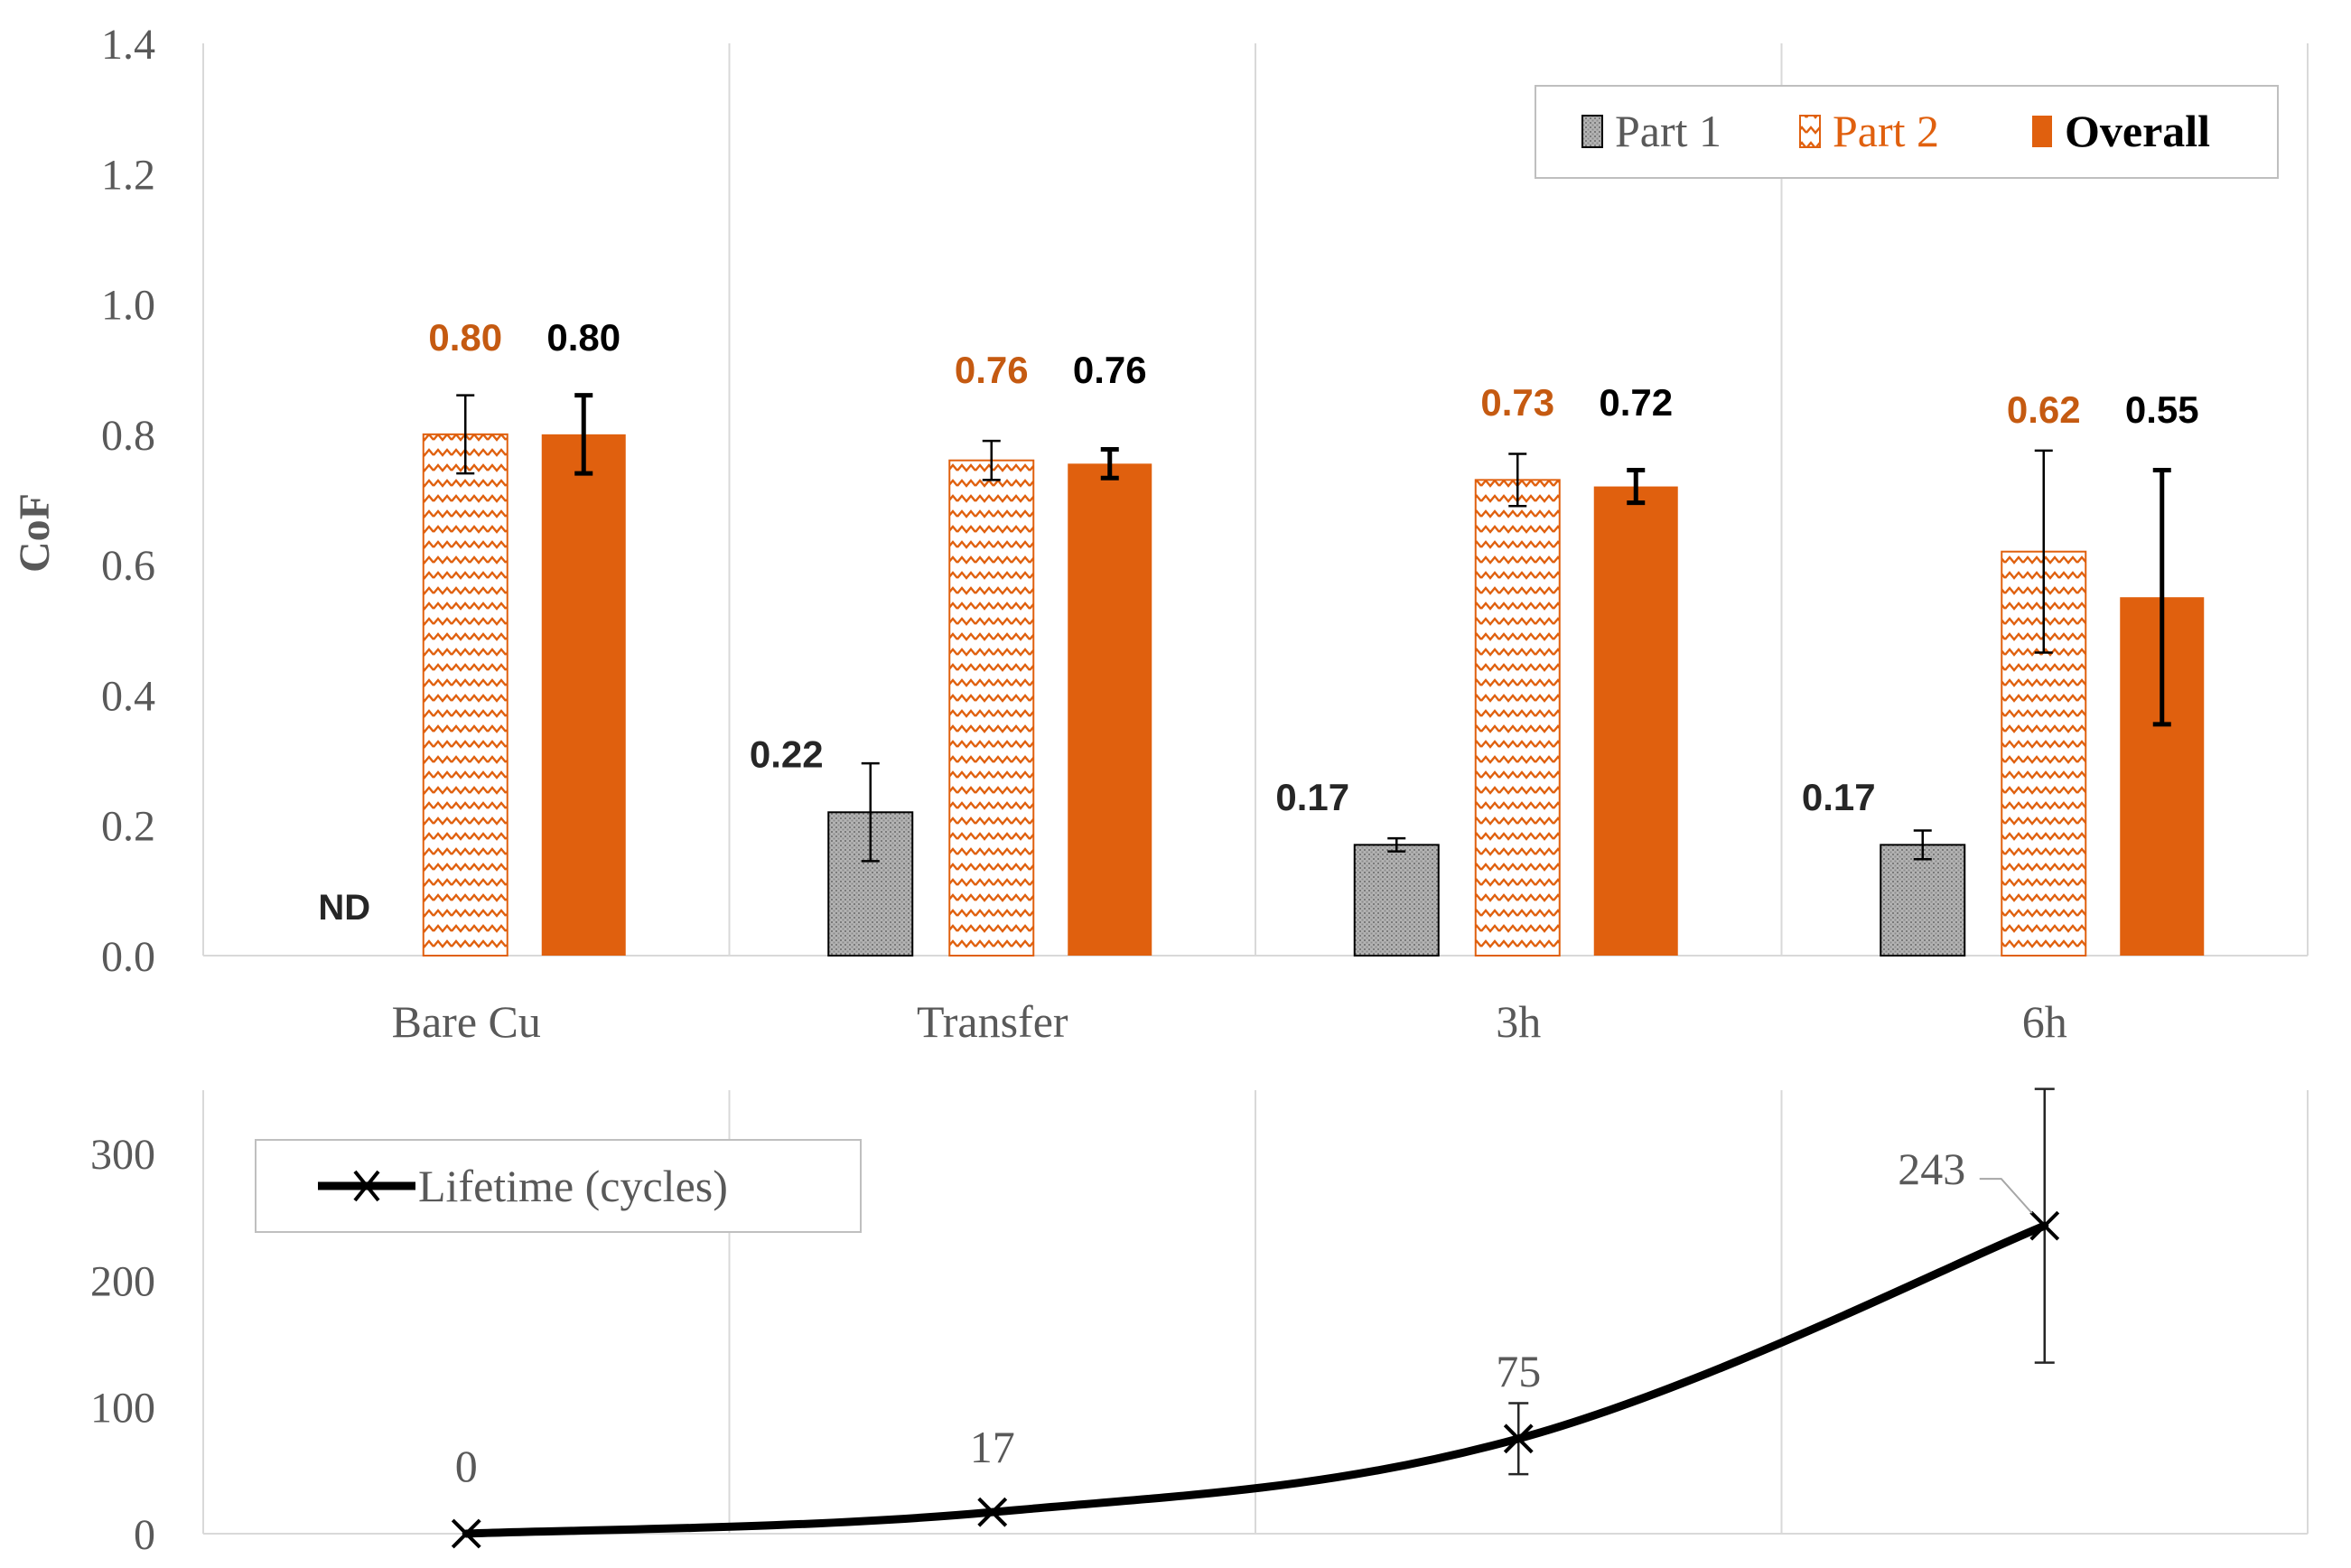 This screenshot has width=2351, height=1568. Describe the element at coordinates (344, 908) in the screenshot. I see `part1-value-label: ND` at that location.